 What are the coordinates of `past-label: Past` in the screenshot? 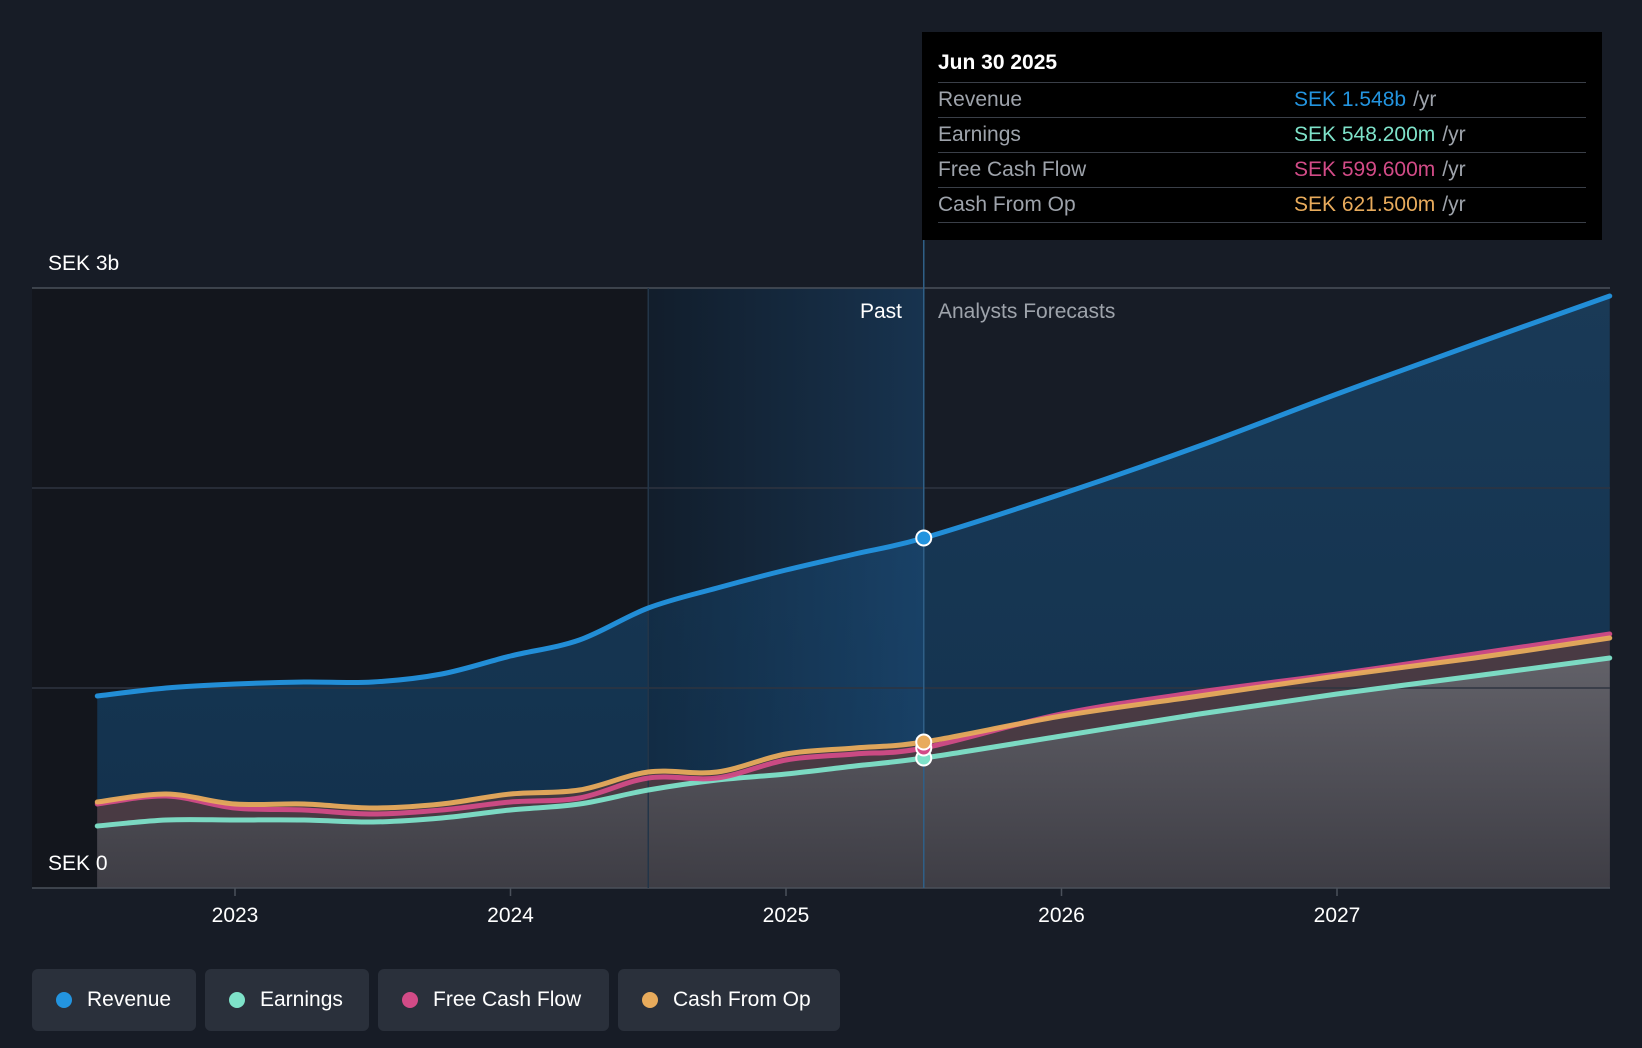 It's located at (881, 311).